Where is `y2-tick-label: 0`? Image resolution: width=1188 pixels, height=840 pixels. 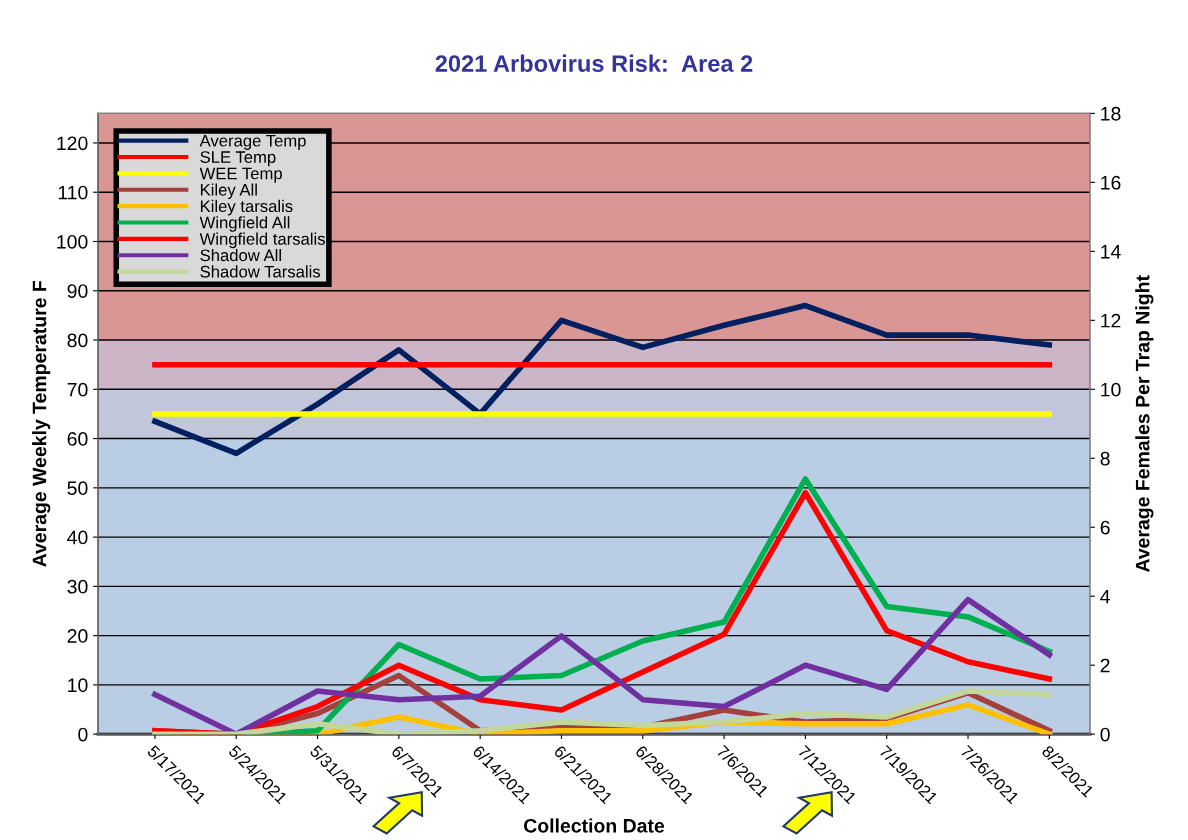
y2-tick-label: 0 is located at coordinates (1105, 734).